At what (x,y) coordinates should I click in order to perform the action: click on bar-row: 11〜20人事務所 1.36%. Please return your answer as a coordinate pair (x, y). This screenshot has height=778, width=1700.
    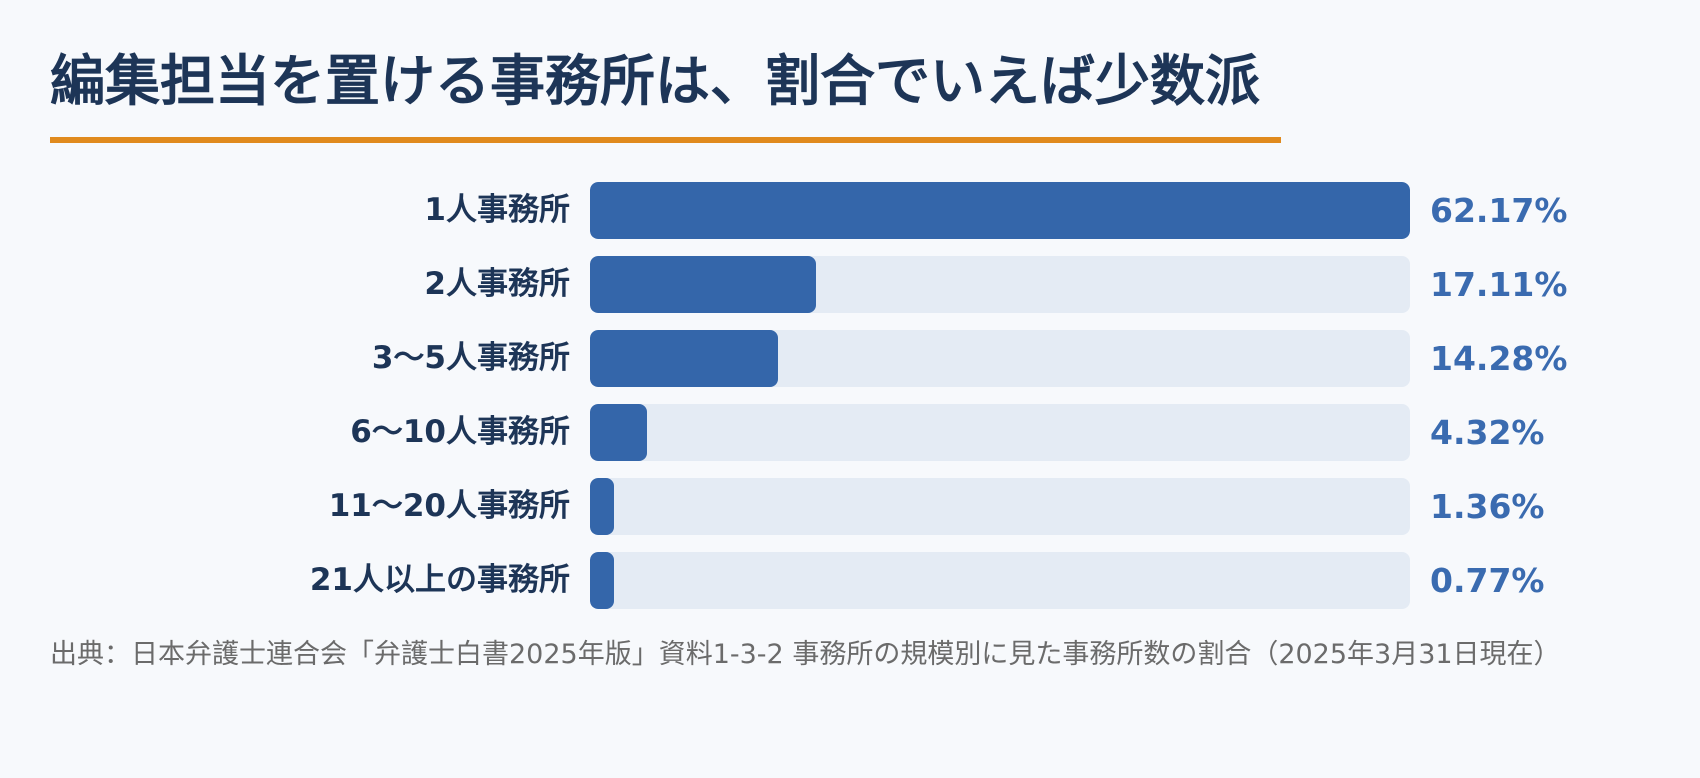
    Looking at the image, I should click on (850, 506).